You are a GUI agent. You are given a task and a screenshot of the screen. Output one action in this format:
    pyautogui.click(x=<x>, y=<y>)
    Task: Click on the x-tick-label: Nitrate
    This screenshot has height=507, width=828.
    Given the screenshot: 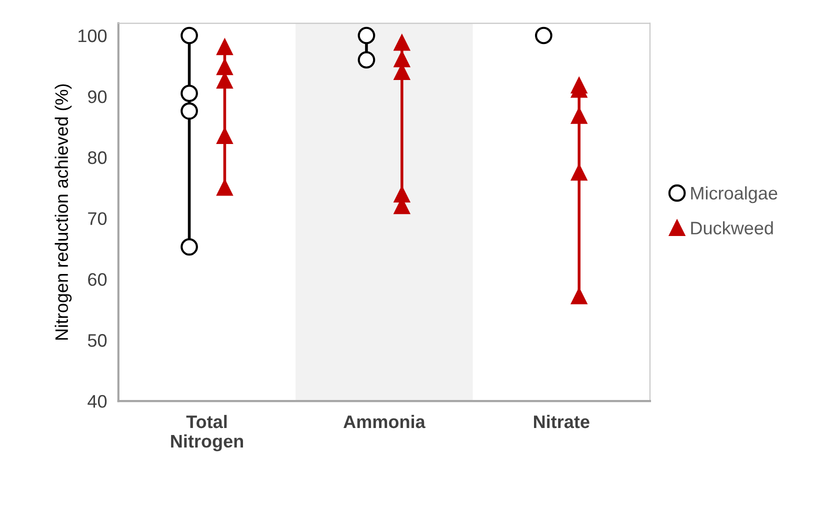 What is the action you would take?
    pyautogui.click(x=562, y=421)
    